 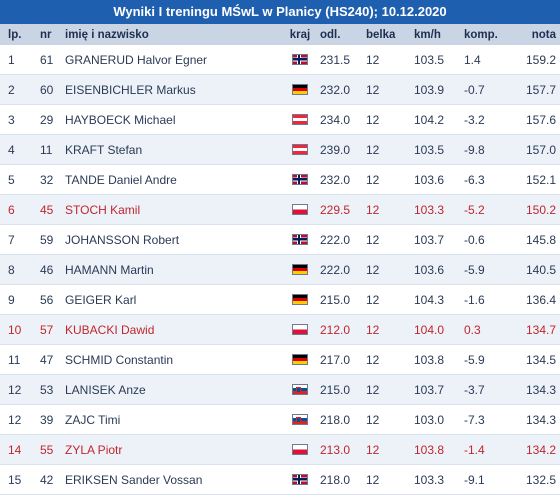 What do you see at coordinates (14, 359) in the screenshot?
I see `cell-lp: 11` at bounding box center [14, 359].